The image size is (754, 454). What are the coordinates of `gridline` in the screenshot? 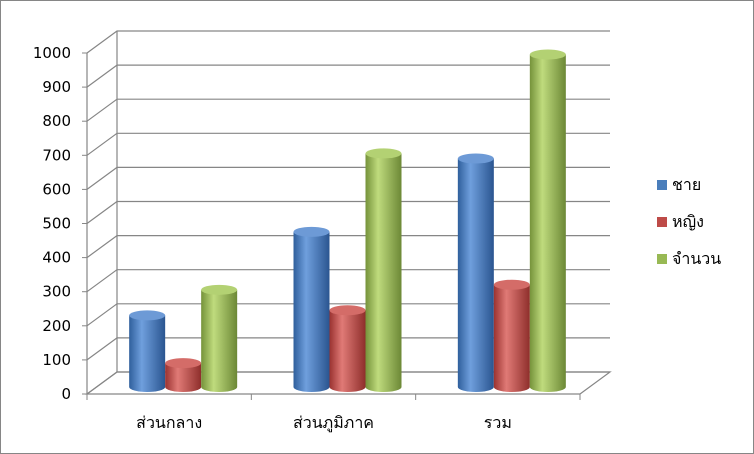 It's located at (348, 42).